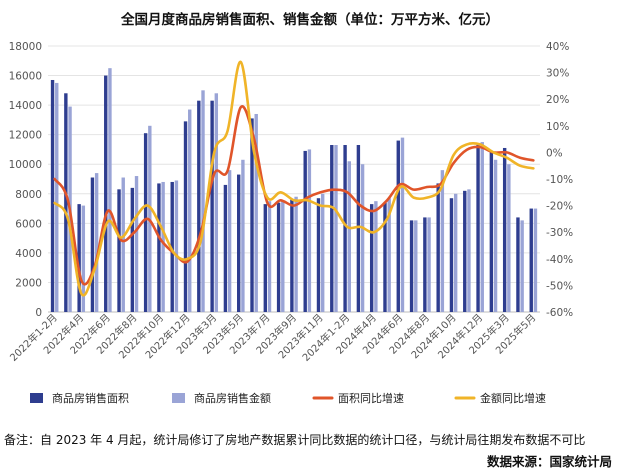  I want to click on y-left-tick-label: 14000, so click(25, 106).